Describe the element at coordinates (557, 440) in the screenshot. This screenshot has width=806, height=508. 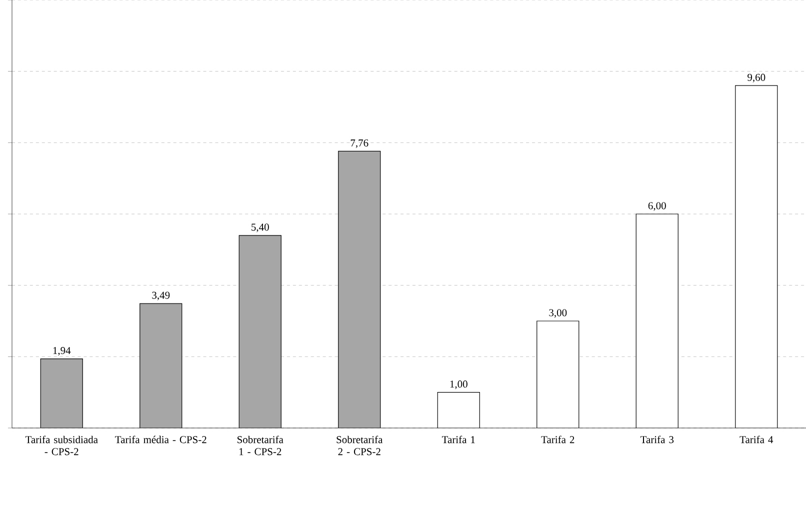
I see `x-tick-label: Tarifa 2` at that location.